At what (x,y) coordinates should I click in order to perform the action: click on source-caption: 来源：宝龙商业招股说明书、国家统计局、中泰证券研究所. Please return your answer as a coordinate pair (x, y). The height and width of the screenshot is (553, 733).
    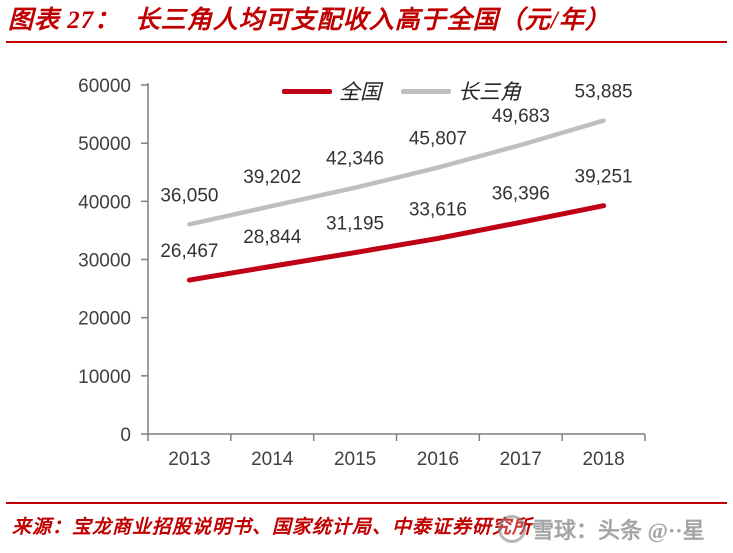
    Looking at the image, I should click on (272, 527).